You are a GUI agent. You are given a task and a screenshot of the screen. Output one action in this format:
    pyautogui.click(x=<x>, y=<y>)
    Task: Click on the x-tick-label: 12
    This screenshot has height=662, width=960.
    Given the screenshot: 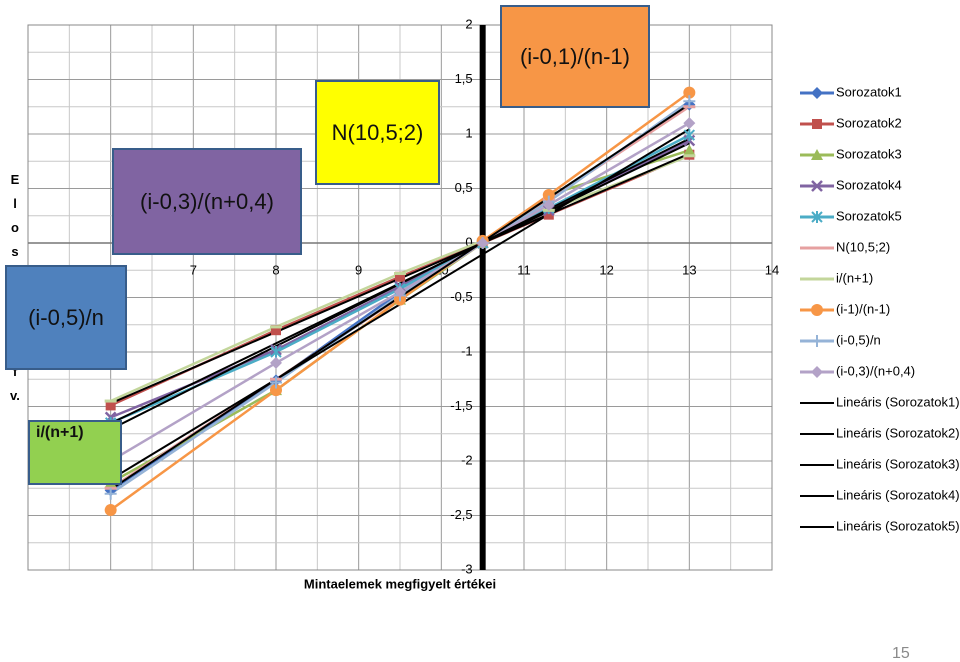 What is the action you would take?
    pyautogui.click(x=606, y=269)
    